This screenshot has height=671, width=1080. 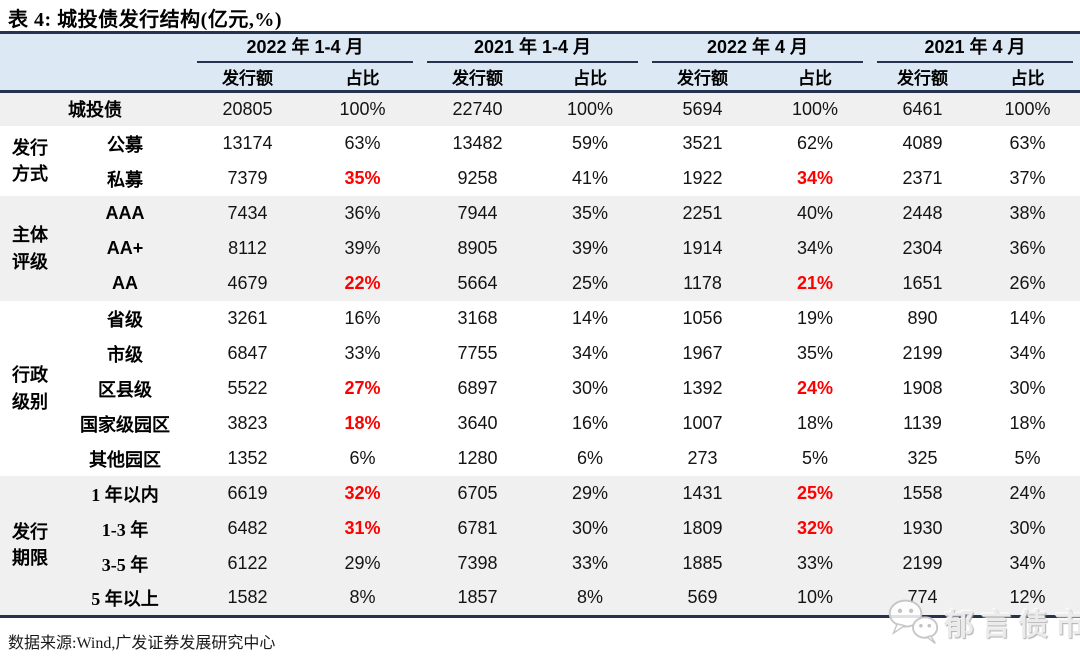 What do you see at coordinates (247, 423) in the screenshot?
I see `value-cell: 3823` at bounding box center [247, 423].